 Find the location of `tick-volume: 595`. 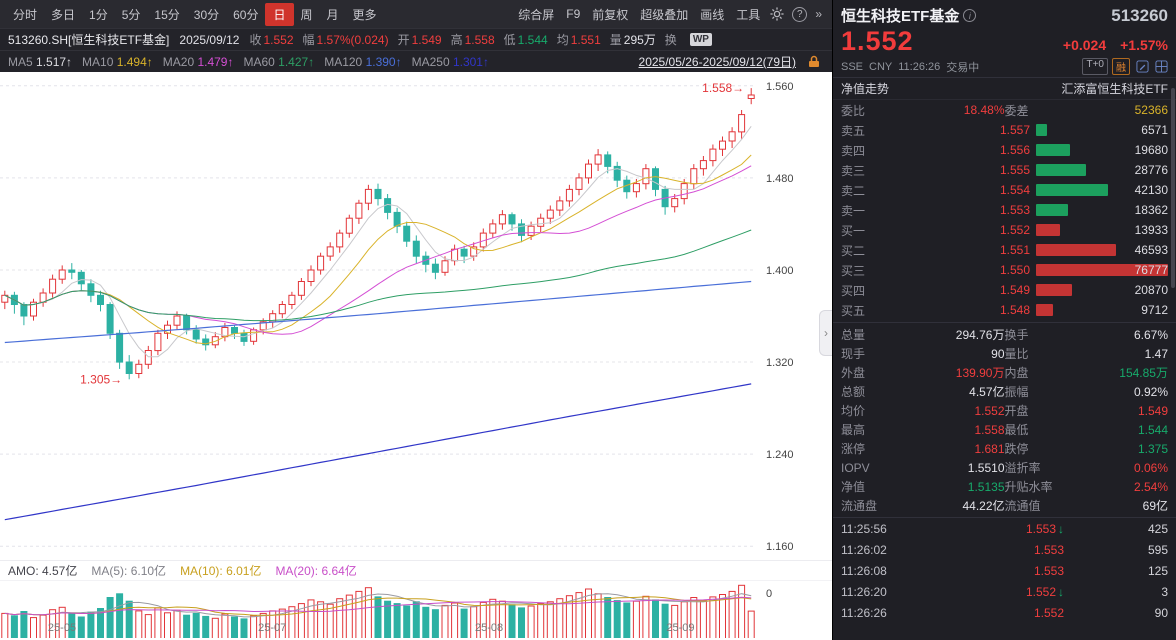

tick-volume: 595 is located at coordinates (1157, 549).